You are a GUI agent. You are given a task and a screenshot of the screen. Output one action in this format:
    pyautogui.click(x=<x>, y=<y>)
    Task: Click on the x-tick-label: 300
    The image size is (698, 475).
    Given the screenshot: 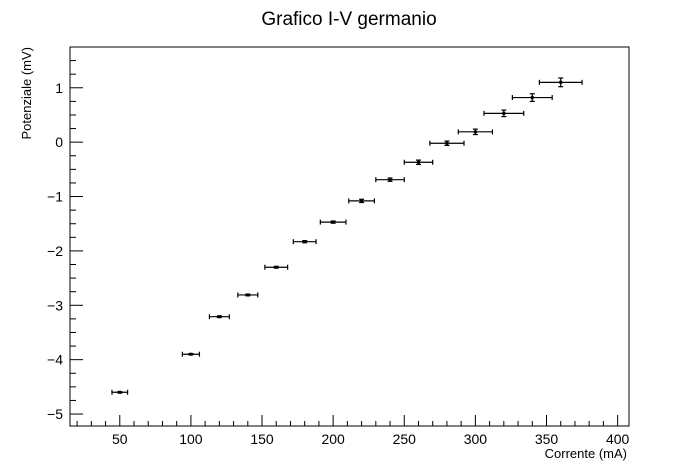 What is the action you would take?
    pyautogui.click(x=476, y=439)
    